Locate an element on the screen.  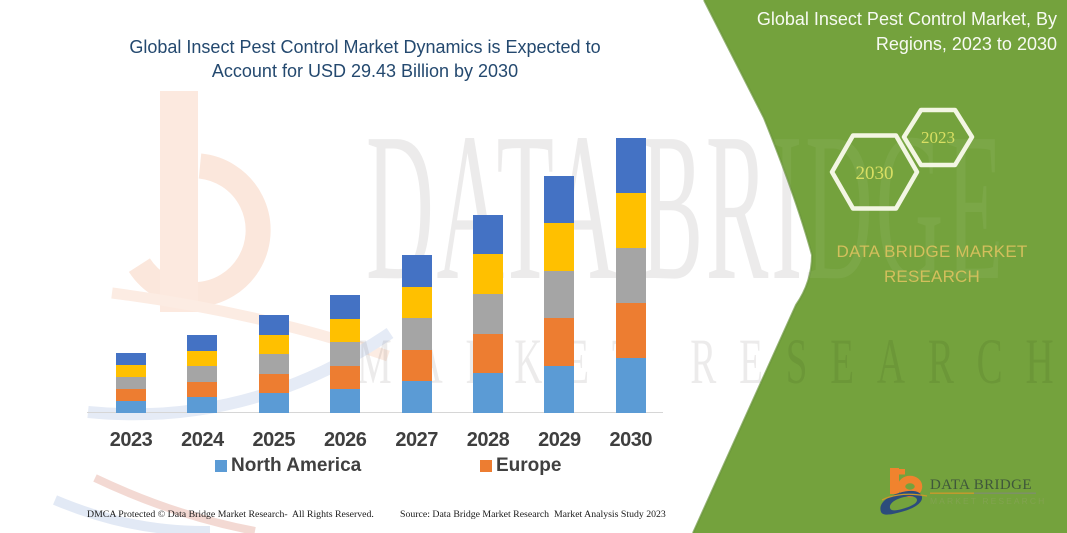
svg-text: DATA BRIDGE is located at coordinates (981, 485).